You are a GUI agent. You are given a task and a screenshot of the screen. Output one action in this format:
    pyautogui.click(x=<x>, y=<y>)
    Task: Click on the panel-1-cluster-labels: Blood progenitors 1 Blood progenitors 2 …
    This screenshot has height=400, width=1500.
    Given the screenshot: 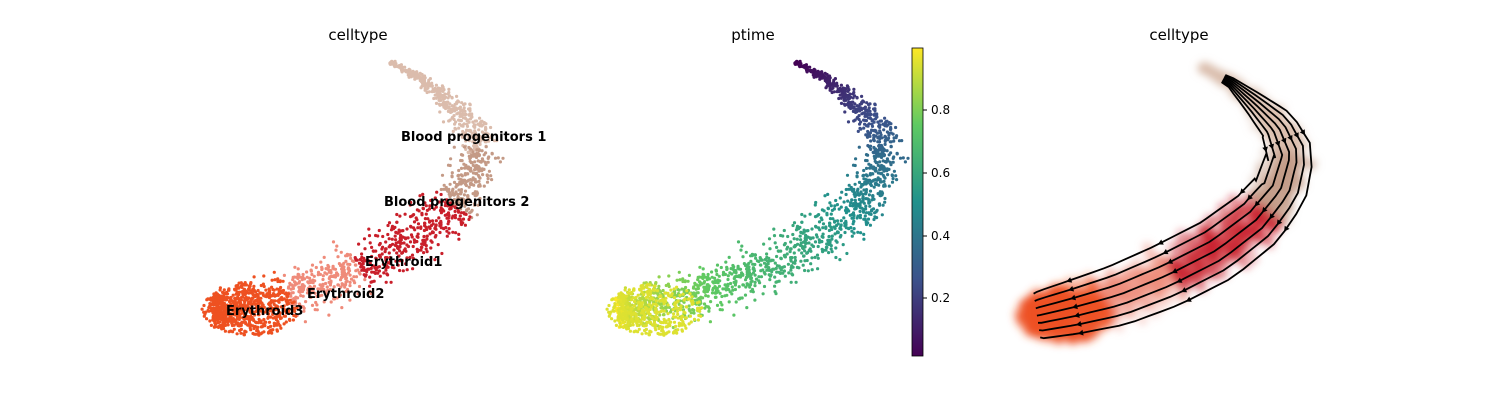 What is the action you would take?
    pyautogui.click(x=386, y=224)
    